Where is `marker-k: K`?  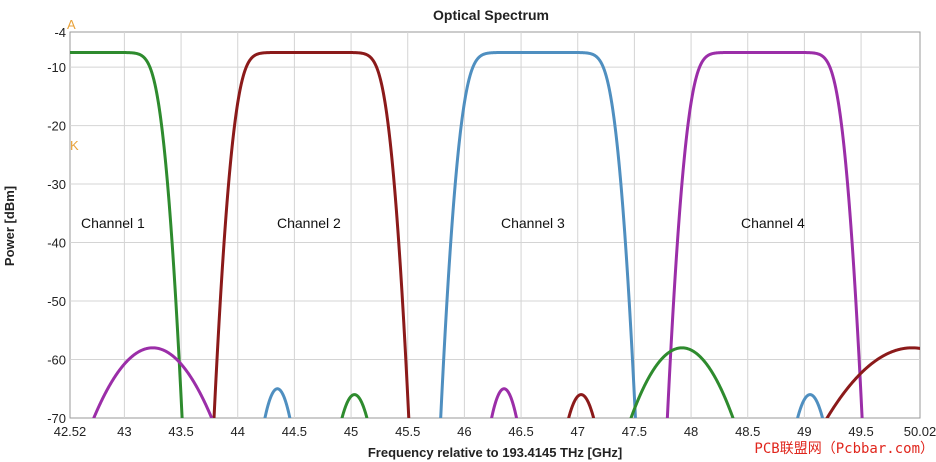 marker-k: K is located at coordinates (74, 145).